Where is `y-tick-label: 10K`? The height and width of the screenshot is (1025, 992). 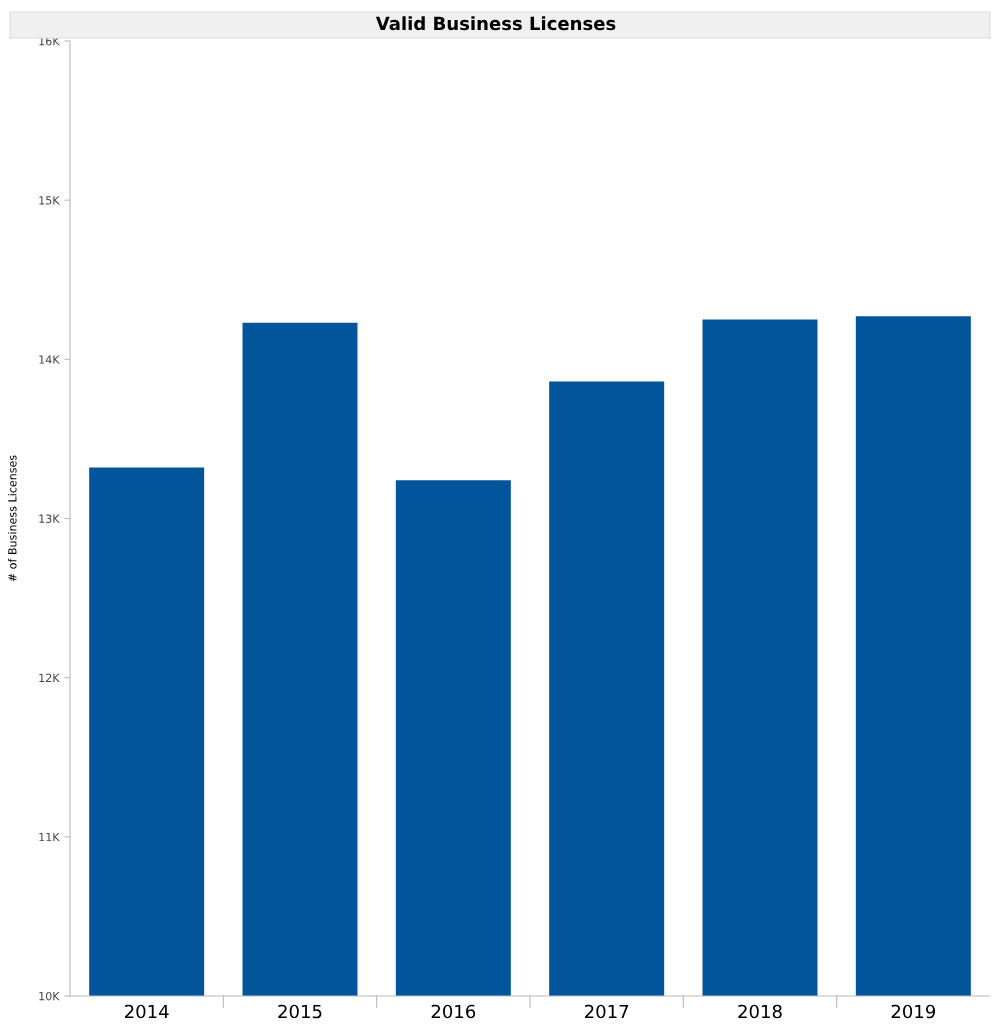 y-tick-label: 10K is located at coordinates (49, 996).